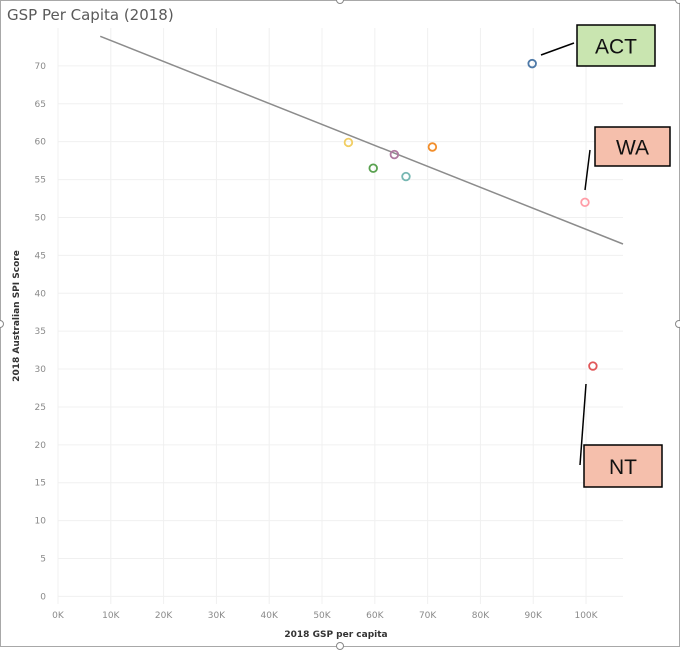  I want to click on y-tick-label: 45, so click(40, 256).